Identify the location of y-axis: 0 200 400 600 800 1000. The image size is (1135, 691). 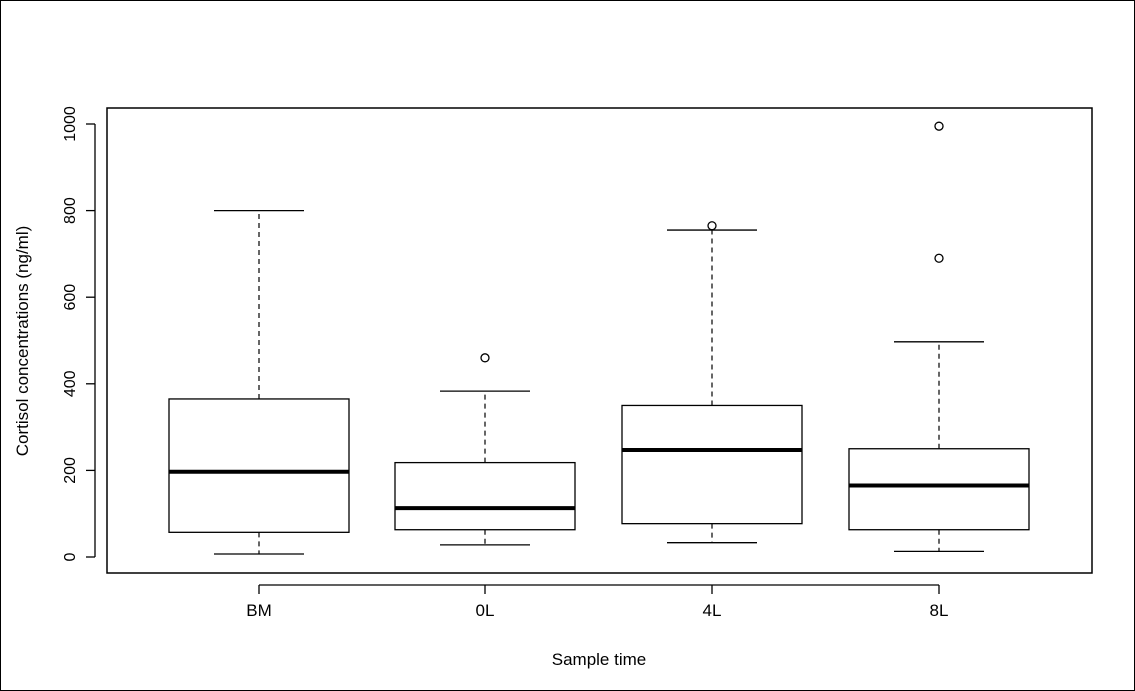
(79, 333).